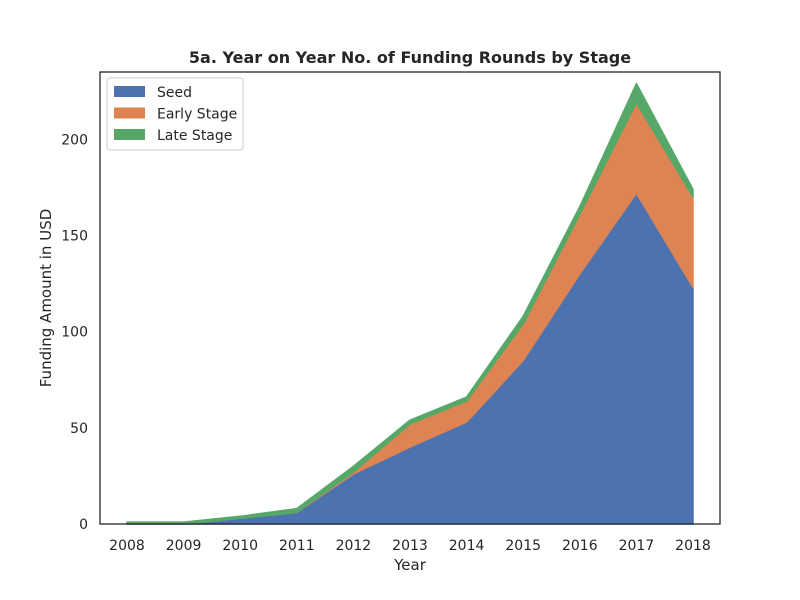 This screenshot has width=800, height=600. Describe the element at coordinates (194, 136) in the screenshot. I see `legend-label-late-stage: Late Stage` at that location.